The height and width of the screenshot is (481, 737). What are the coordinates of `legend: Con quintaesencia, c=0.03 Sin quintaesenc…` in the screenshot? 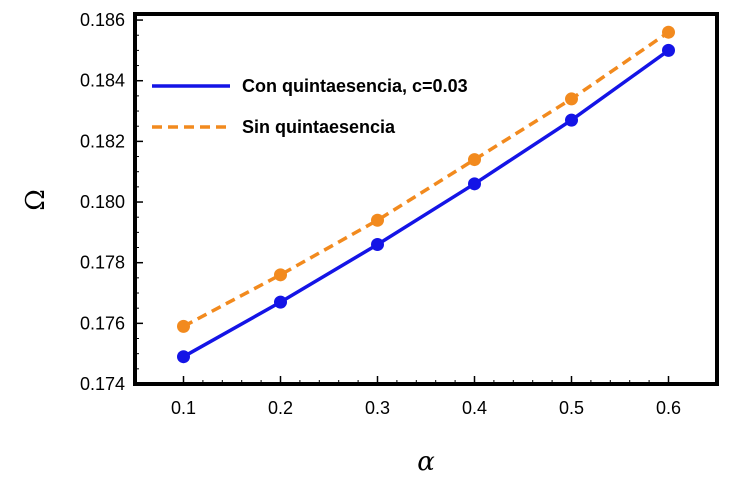 It's located at (310, 106).